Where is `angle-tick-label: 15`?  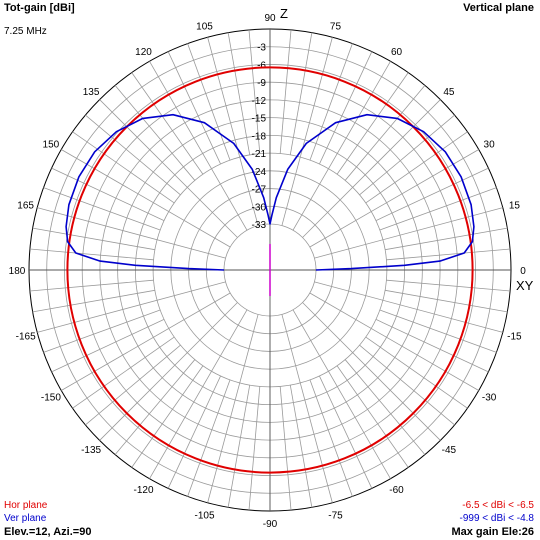
angle-tick-label: 15 is located at coordinates (515, 206).